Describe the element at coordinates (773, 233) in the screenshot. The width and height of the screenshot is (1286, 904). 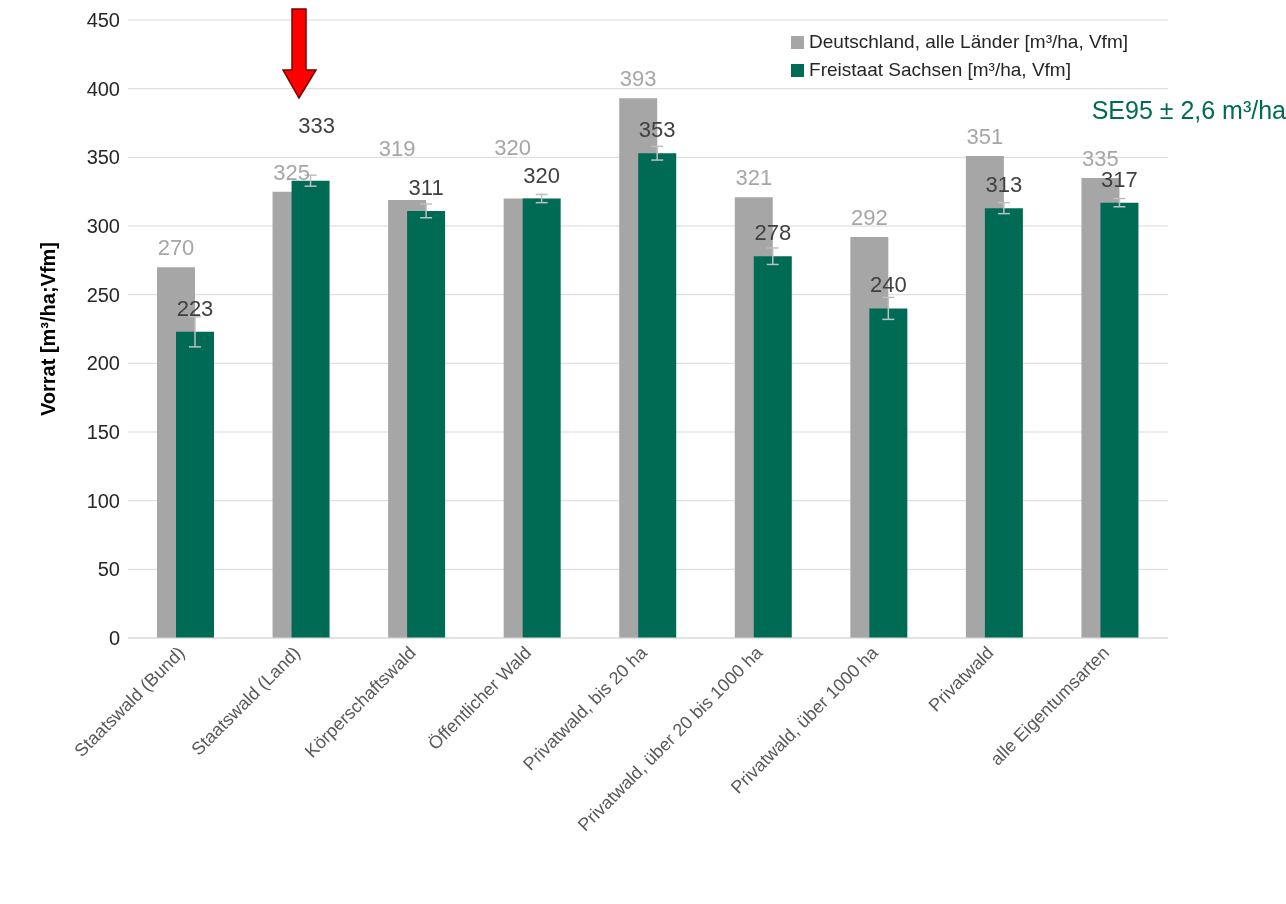
I see `data-label: 278` at that location.